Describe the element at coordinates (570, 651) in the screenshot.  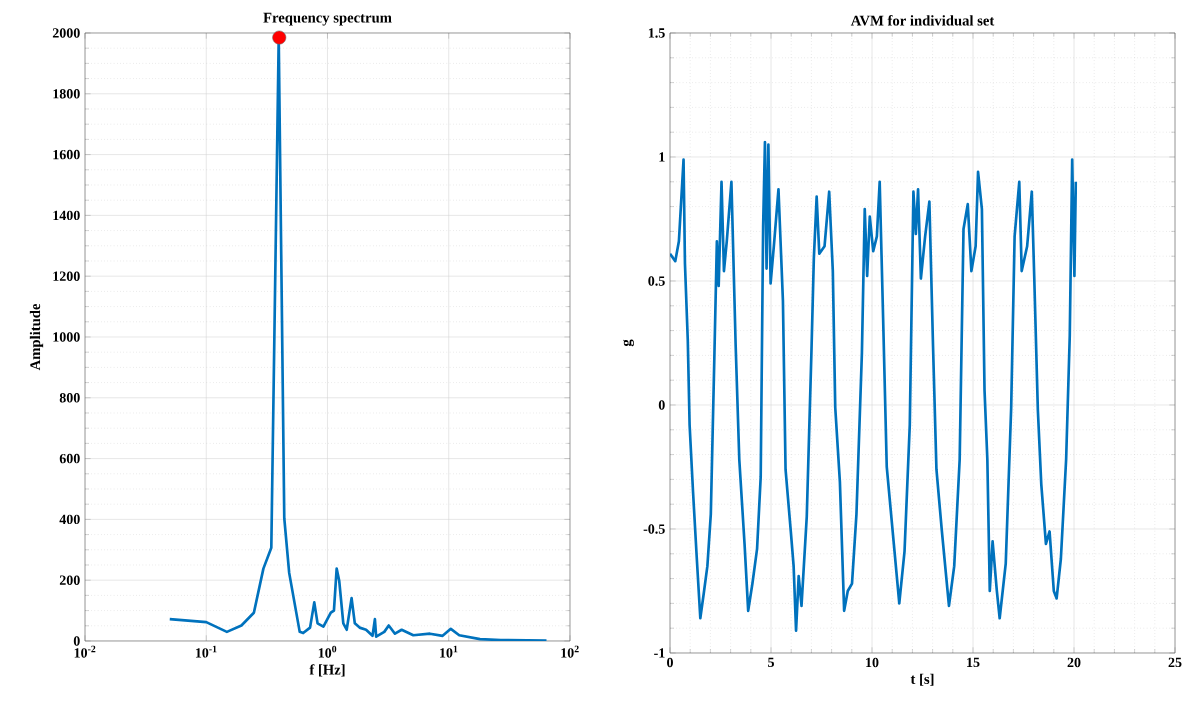
I see `x-tick-label: 10$^{2}$` at that location.